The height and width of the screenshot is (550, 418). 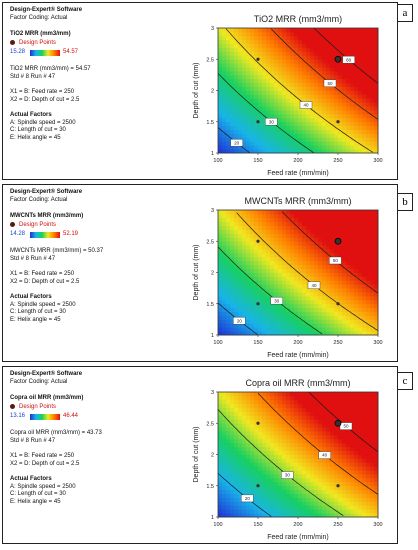 I want to click on x-tick-label: 200, so click(x=297, y=161).